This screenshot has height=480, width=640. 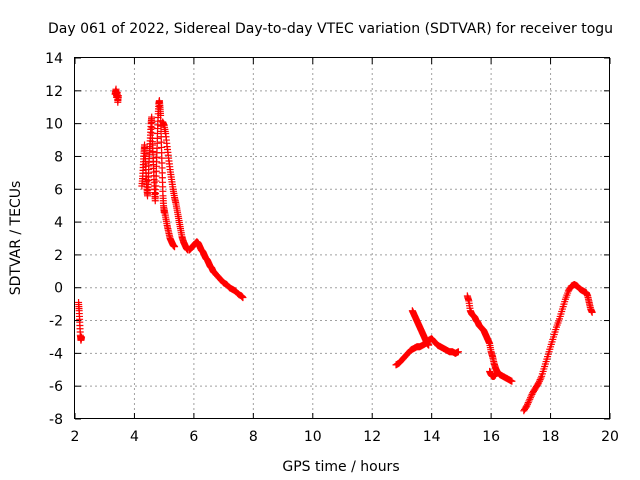 What do you see at coordinates (16, 238) in the screenshot?
I see `y-axis-label: SDTVAR / TECUs` at bounding box center [16, 238].